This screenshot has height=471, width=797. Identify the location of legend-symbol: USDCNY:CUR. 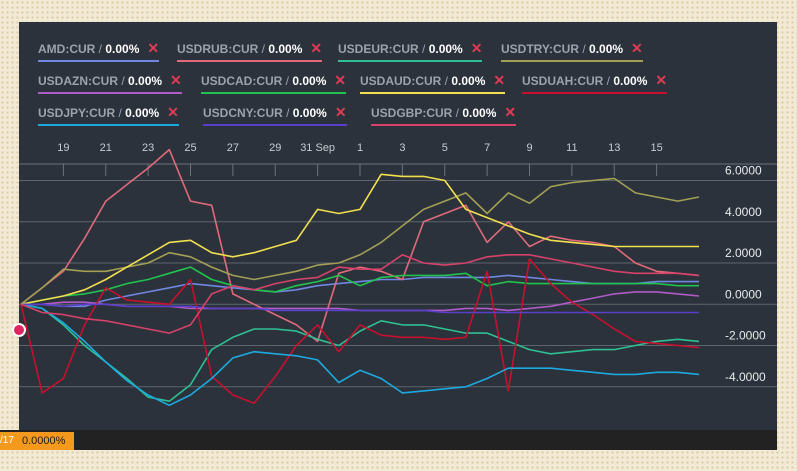
(243, 113).